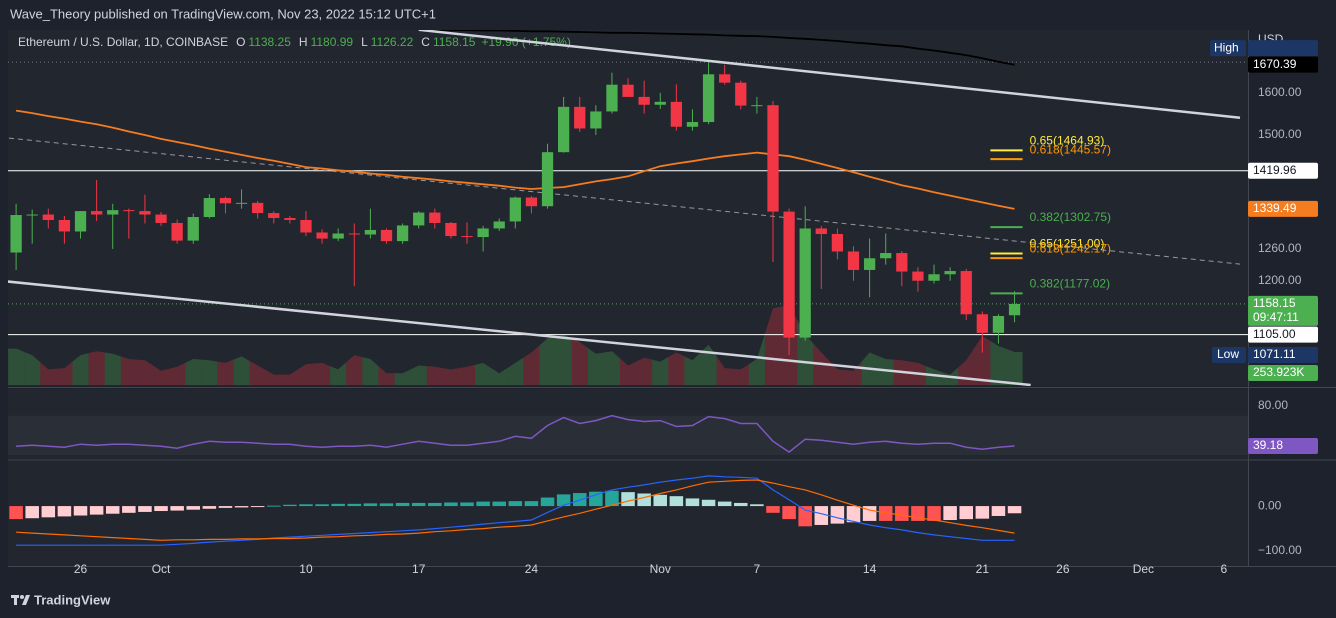 The height and width of the screenshot is (618, 1336). Describe the element at coordinates (515, 510) in the screenshot. I see `macd-line` at that location.